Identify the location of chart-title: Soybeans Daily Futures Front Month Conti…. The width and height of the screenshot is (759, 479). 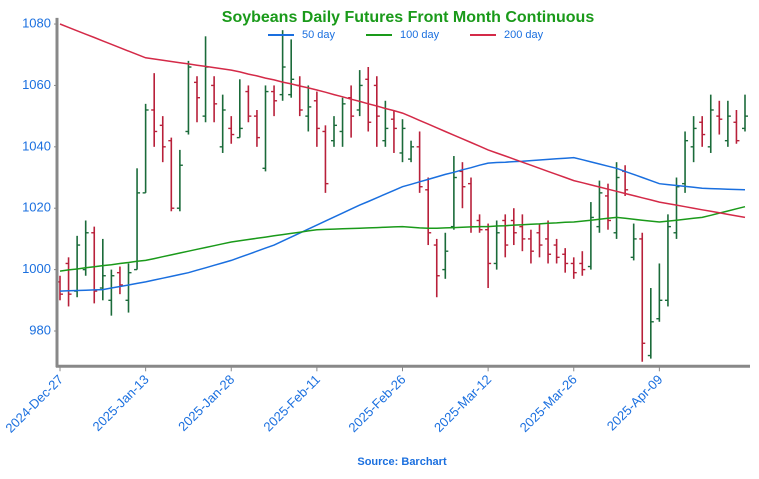
(408, 17).